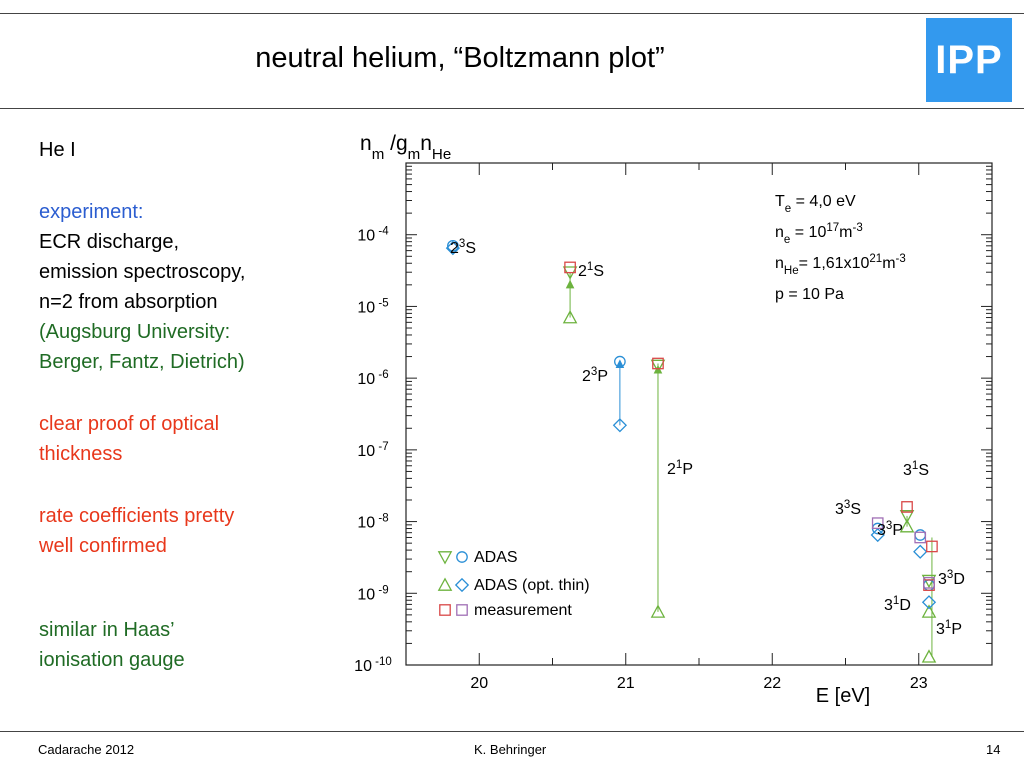  Describe the element at coordinates (809, 294) in the screenshot. I see `condition-line: p = 10 Pa` at that location.